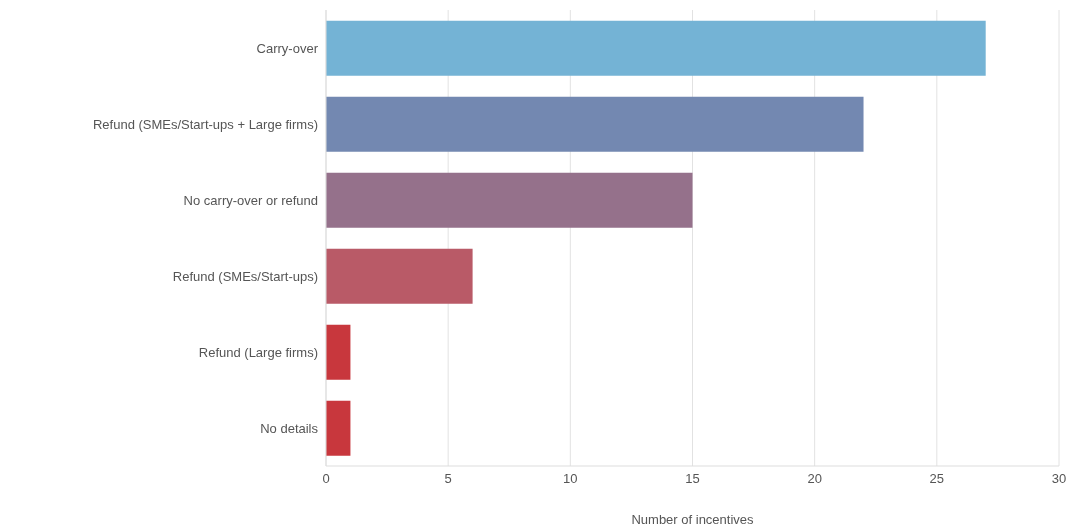 This screenshot has width=1079, height=528. I want to click on y-tick-label: Refund (SMEs/Start-ups), so click(245, 276).